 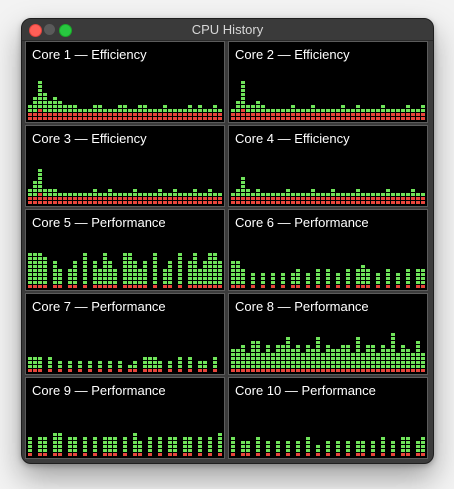 What do you see at coordinates (65, 30) in the screenshot?
I see `zoom-button` at bounding box center [65, 30].